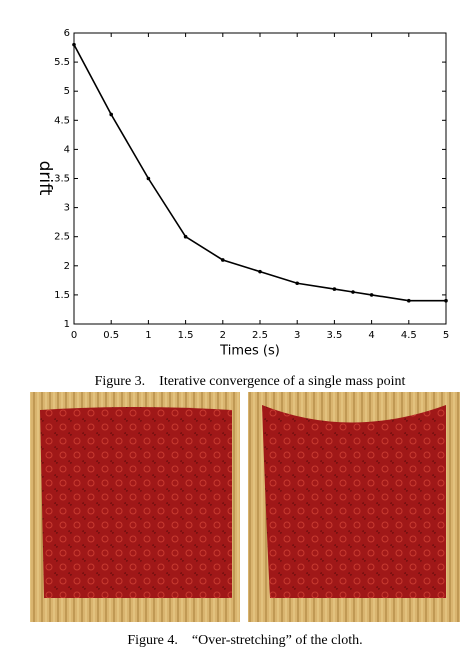 This screenshot has height=655, width=474. Describe the element at coordinates (223, 335) in the screenshot. I see `x-tick-label: 2` at that location.